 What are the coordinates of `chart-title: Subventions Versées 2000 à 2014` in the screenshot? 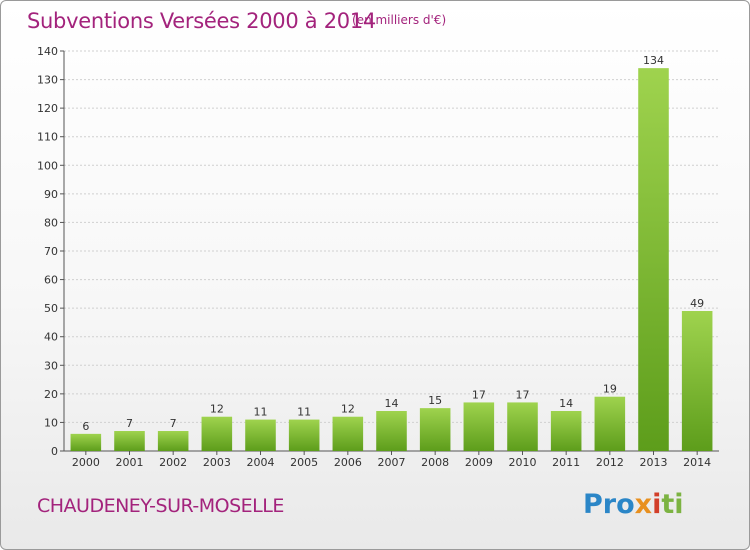 It's located at (201, 21).